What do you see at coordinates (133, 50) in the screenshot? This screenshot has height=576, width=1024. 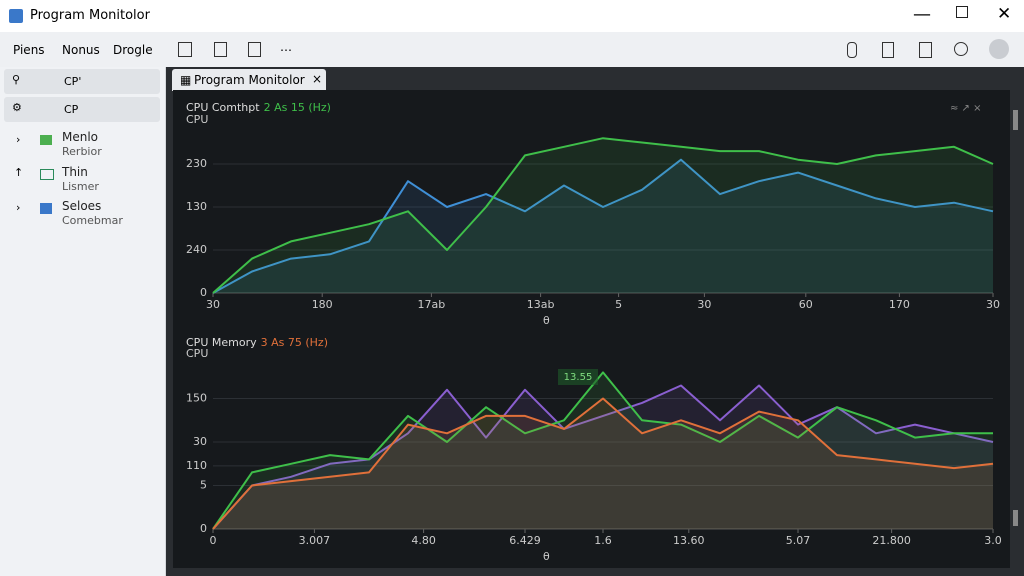 I see `menu-item: Drogle` at bounding box center [133, 50].